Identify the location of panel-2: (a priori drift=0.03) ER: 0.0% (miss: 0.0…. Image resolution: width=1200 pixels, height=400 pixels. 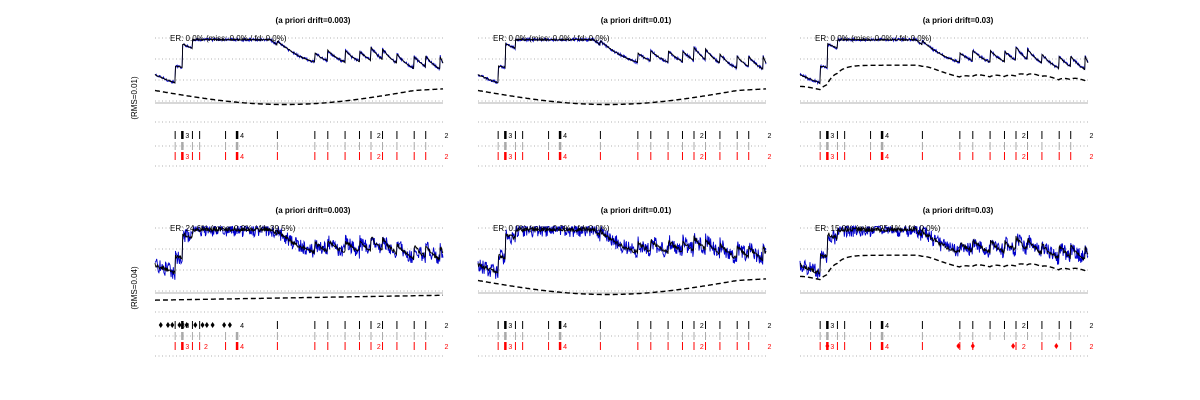
(946, 91).